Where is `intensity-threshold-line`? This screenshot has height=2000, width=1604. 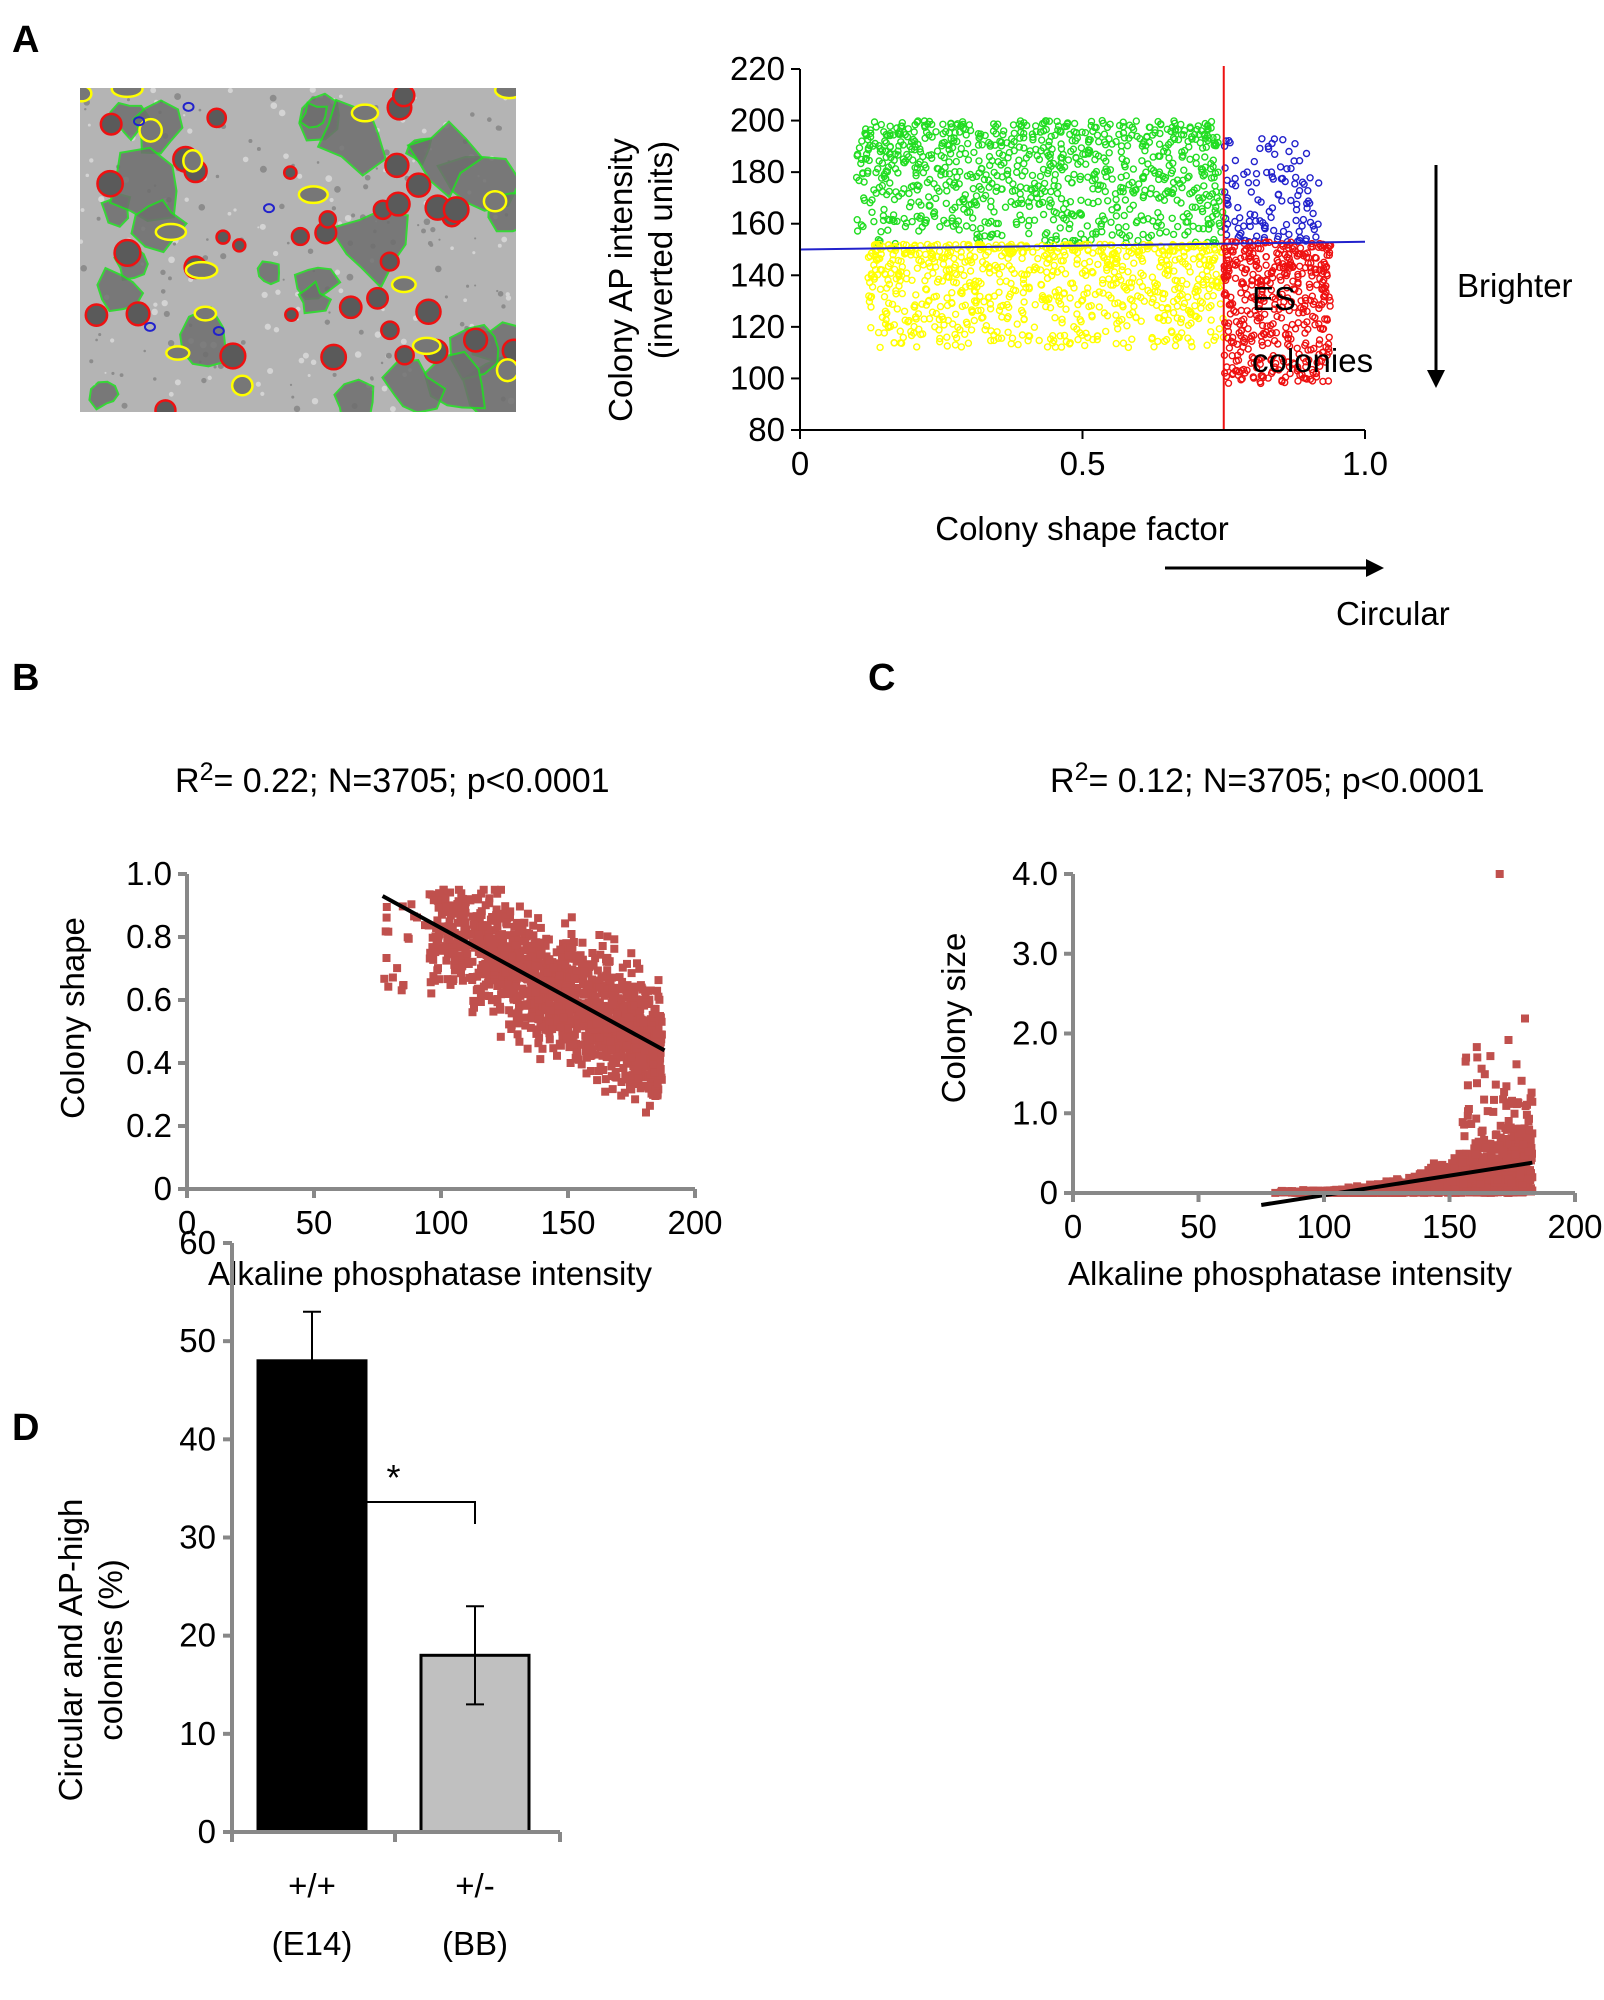 intensity-threshold-line is located at coordinates (1082, 245).